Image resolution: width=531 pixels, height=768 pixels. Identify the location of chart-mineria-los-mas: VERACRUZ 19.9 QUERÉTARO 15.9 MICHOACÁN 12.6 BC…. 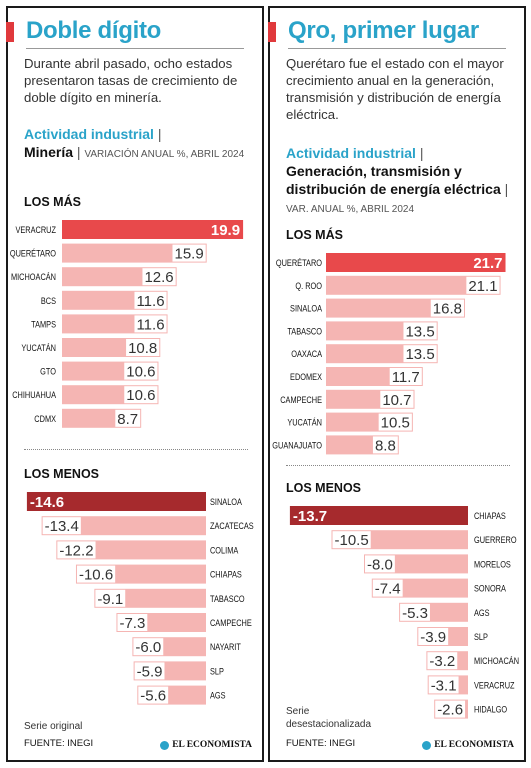
(127, 324).